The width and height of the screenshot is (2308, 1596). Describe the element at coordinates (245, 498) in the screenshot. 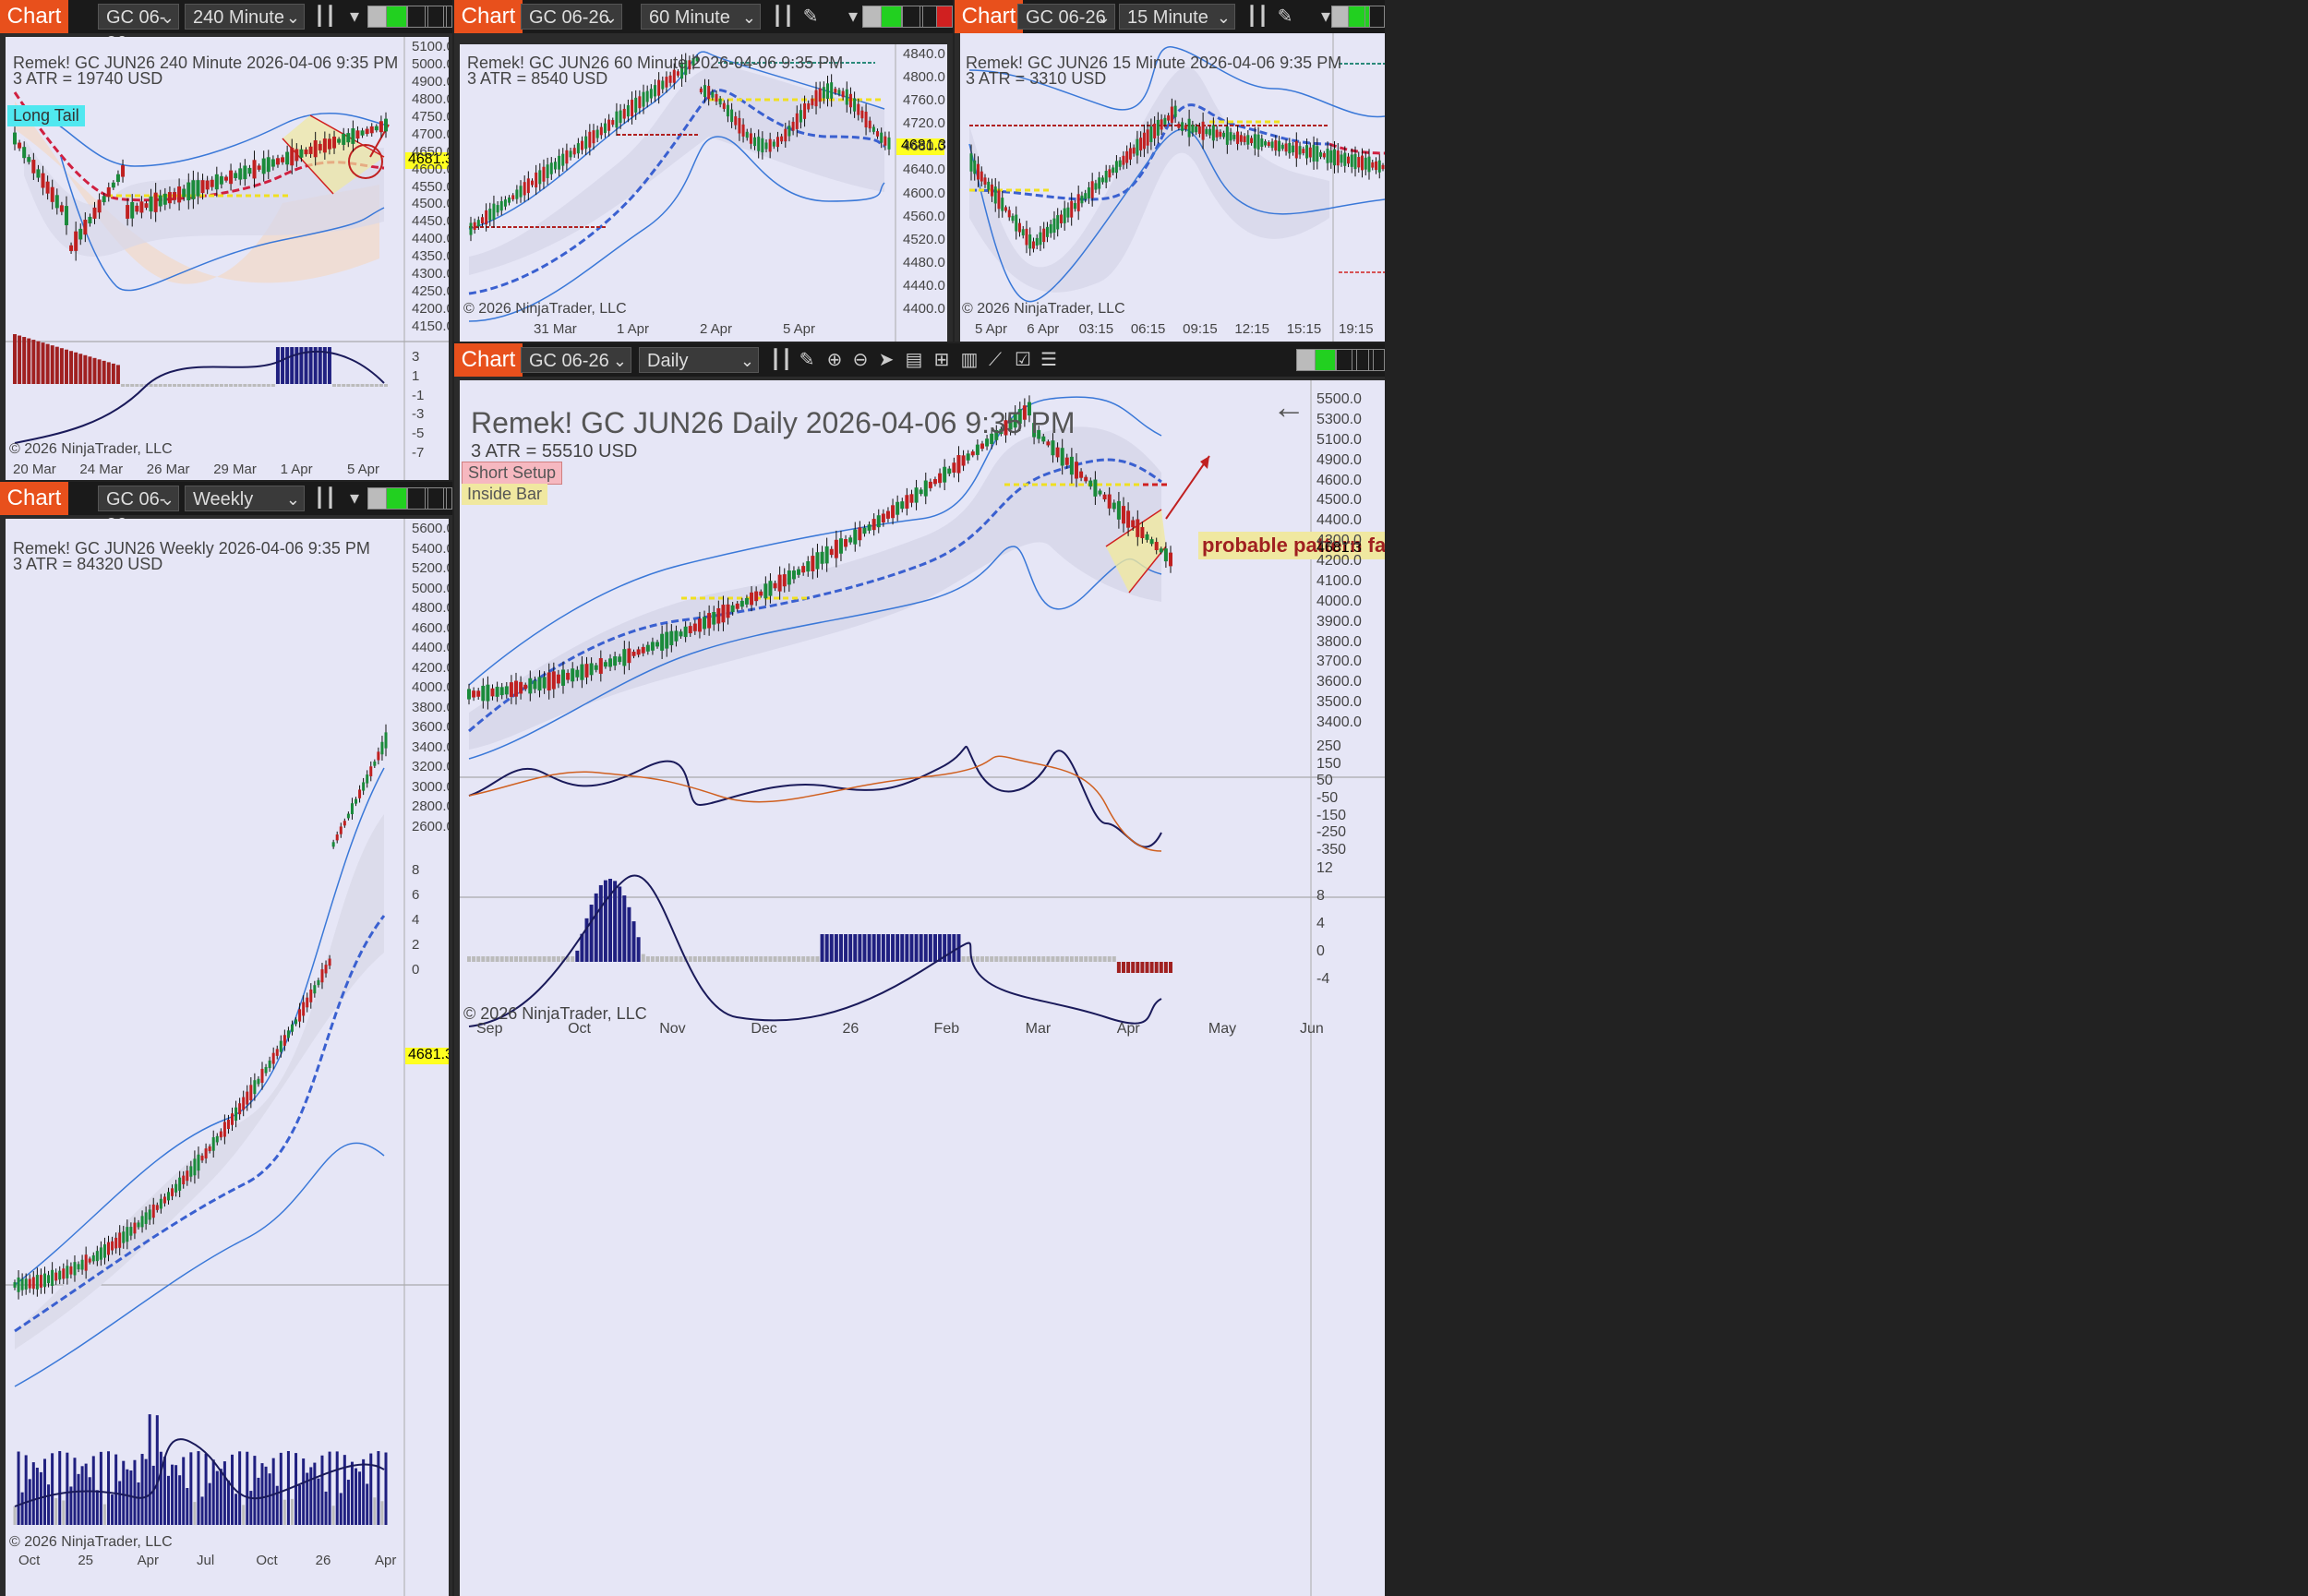

I see `interval-selector: Weekly ⌄` at that location.